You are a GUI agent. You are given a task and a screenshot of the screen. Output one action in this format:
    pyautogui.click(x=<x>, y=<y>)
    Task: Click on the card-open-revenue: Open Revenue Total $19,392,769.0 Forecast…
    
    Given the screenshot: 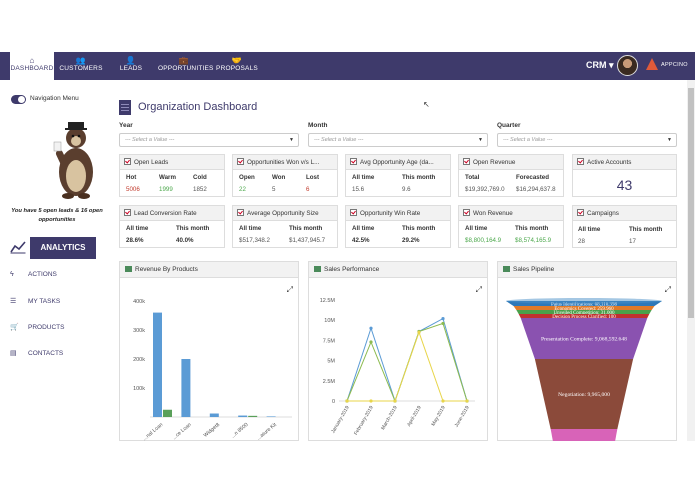 What is the action you would take?
    pyautogui.click(x=511, y=175)
    